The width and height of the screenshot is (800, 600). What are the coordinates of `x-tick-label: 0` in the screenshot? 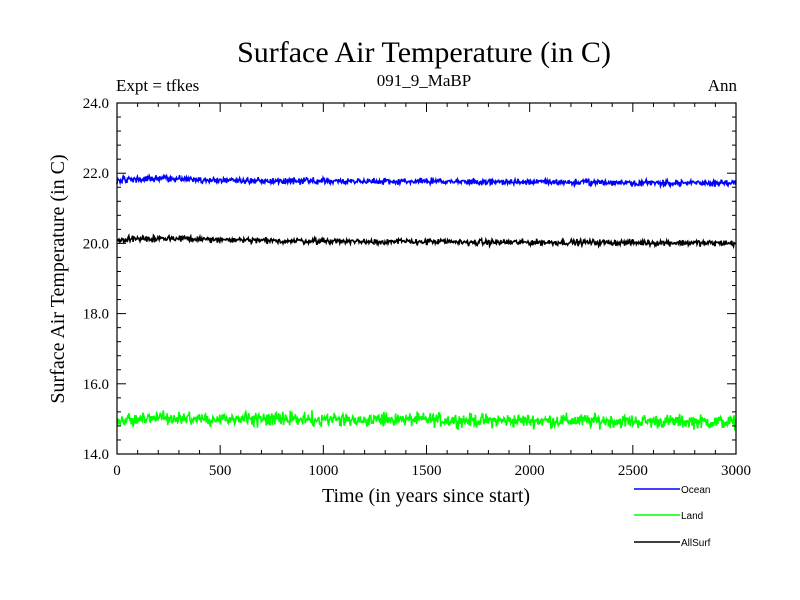 It's located at (117, 471).